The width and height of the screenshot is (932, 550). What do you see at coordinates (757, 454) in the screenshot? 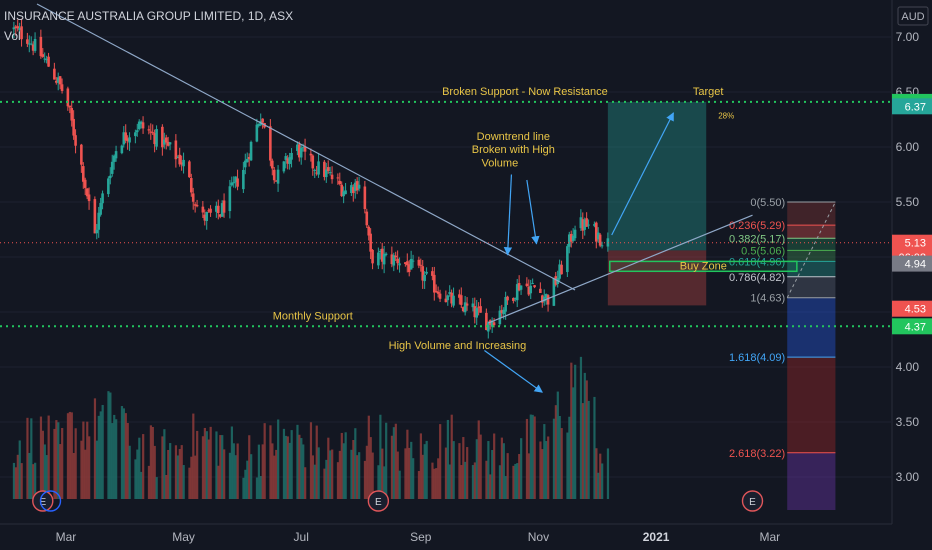
I see `fib-level-label: 2.618(3.22)` at bounding box center [757, 454].